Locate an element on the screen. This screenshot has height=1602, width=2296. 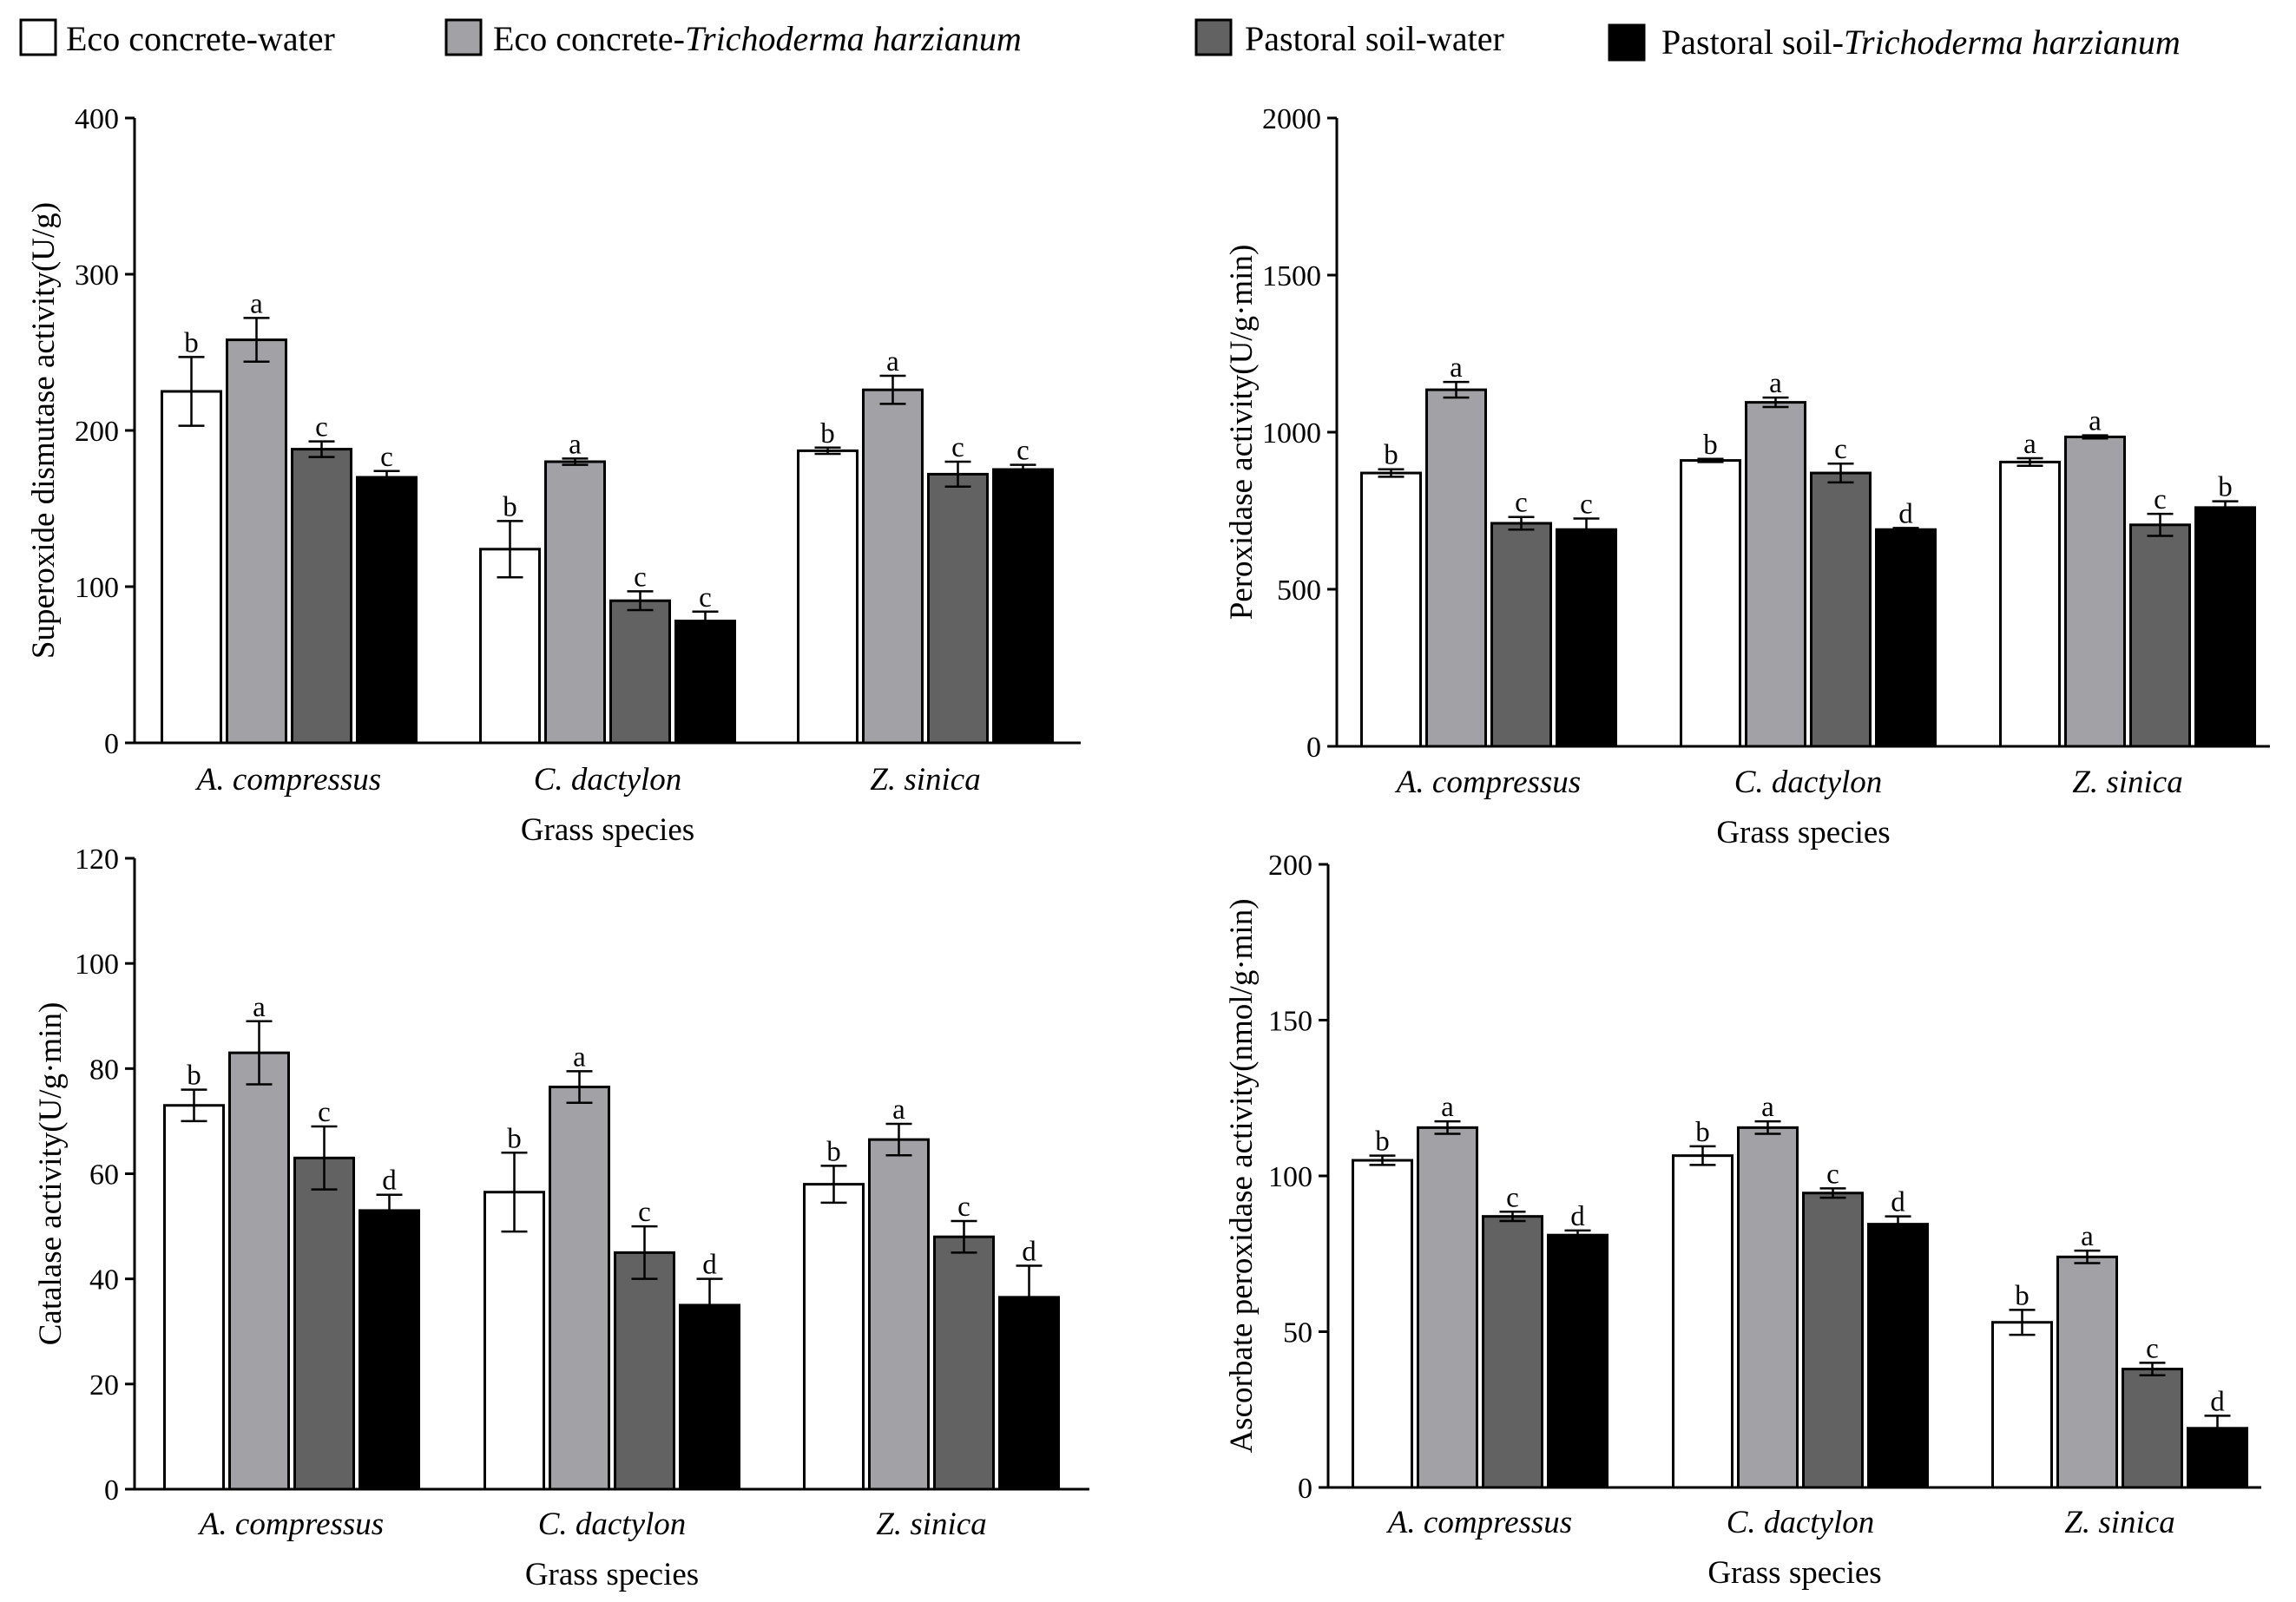
legend-swatch-eco-concrete-trichoderma is located at coordinates (464, 37).